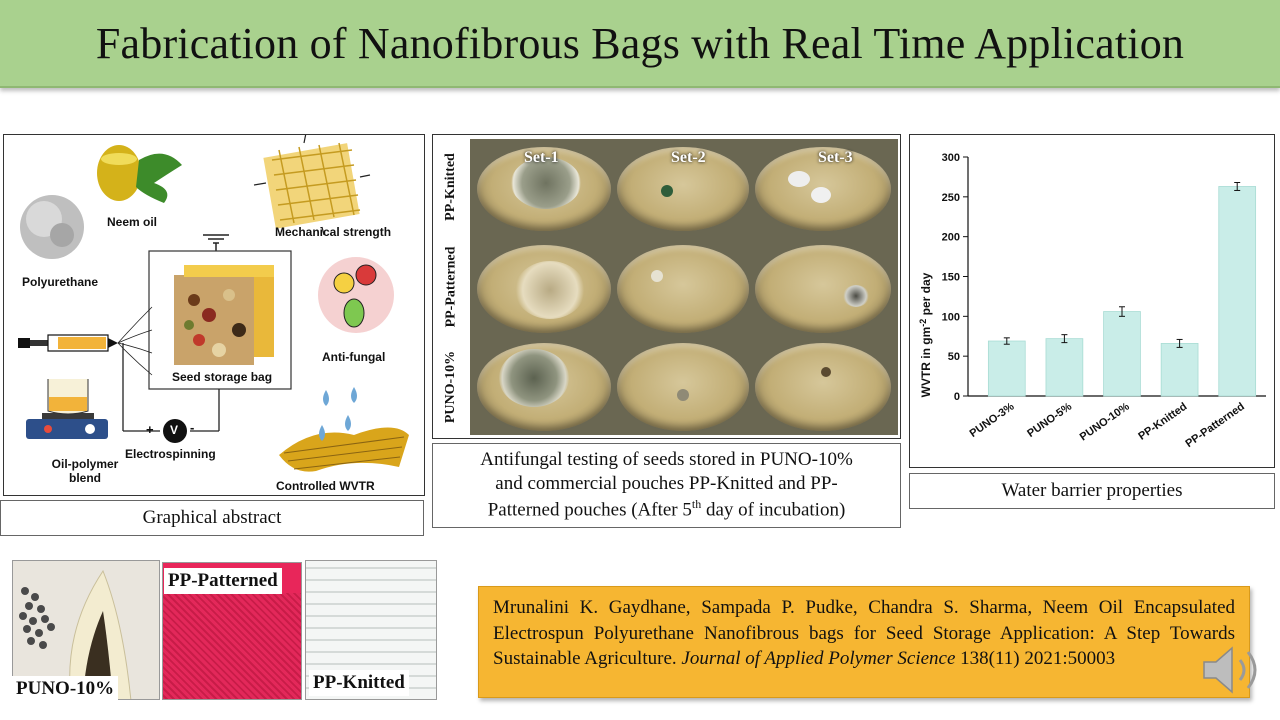 Image resolution: width=1280 pixels, height=720 pixels. What do you see at coordinates (688, 157) in the screenshot?
I see `set-label-2: Set-2` at bounding box center [688, 157].